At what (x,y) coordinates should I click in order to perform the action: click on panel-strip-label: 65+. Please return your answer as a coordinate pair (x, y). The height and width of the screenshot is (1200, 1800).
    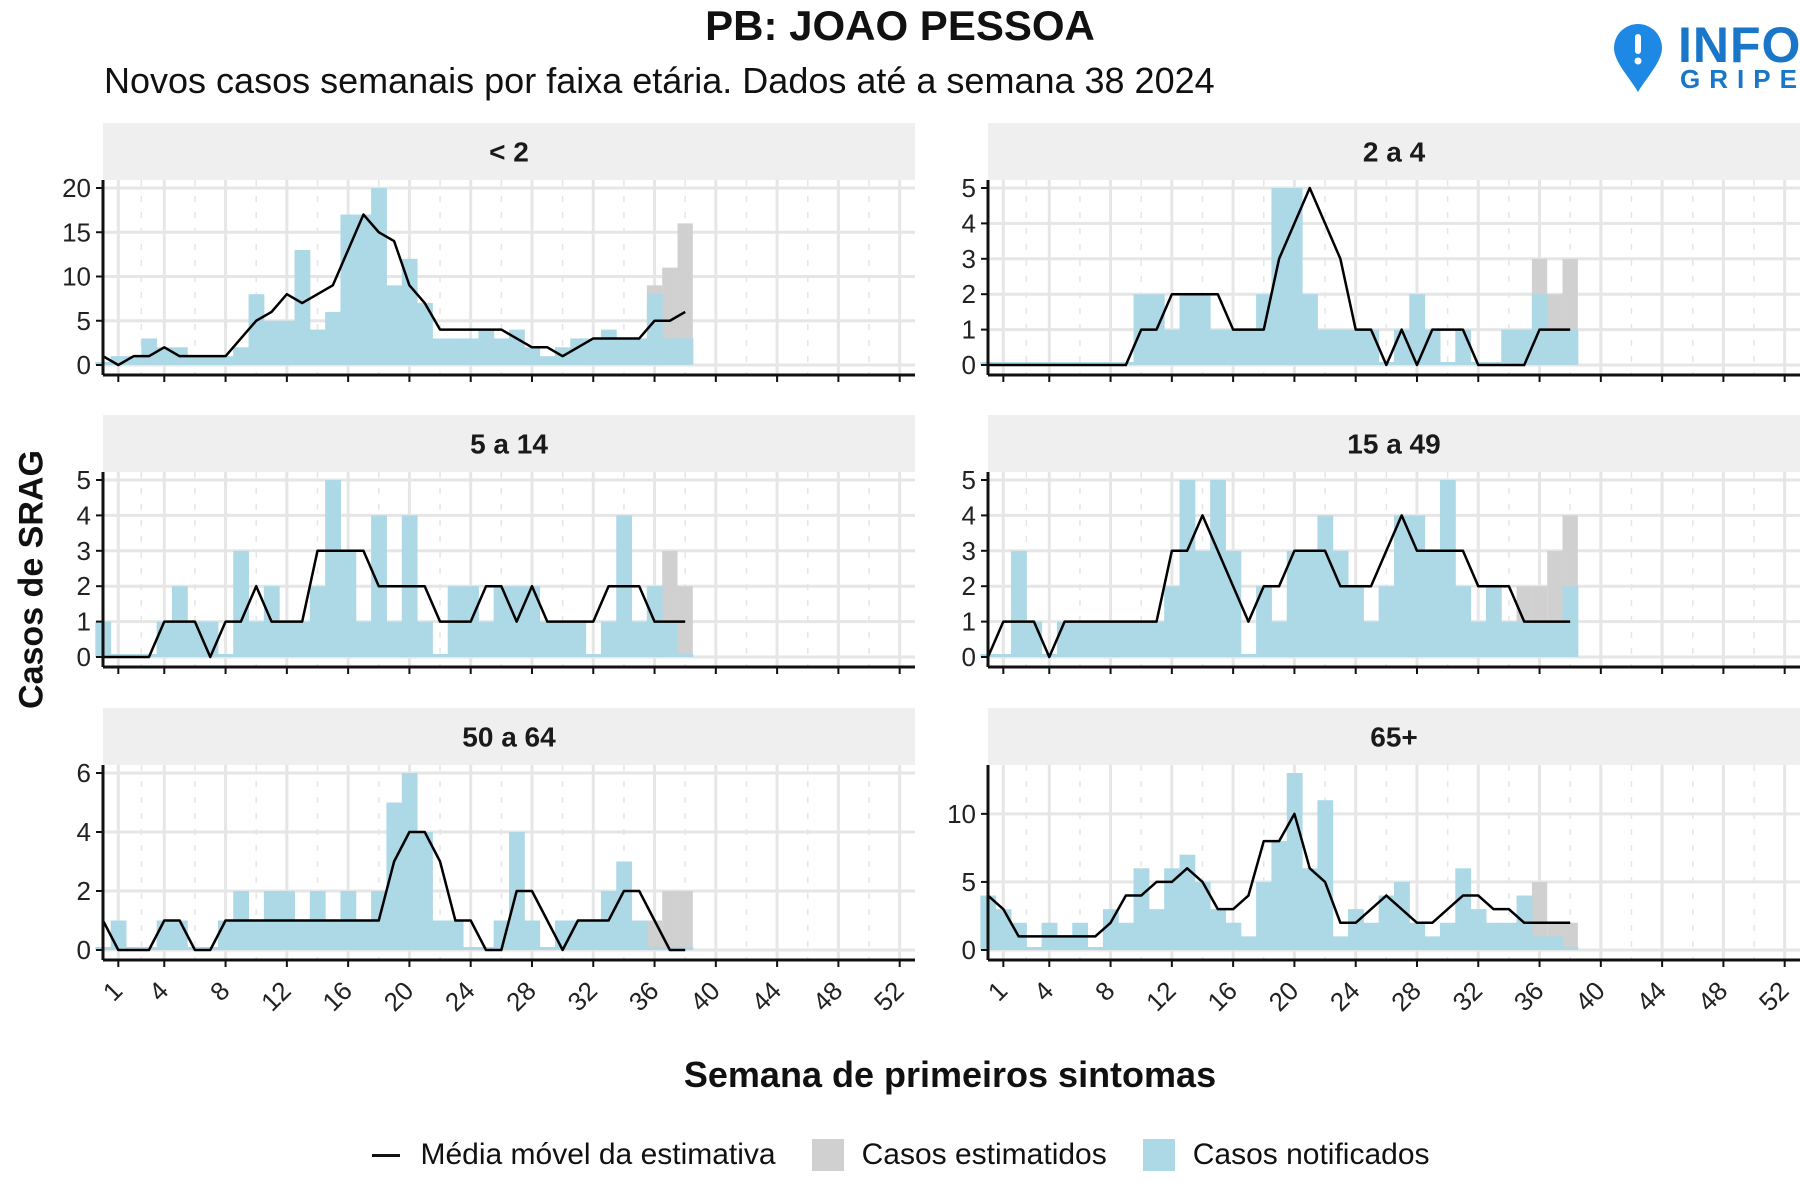
    Looking at the image, I should click on (1394, 737).